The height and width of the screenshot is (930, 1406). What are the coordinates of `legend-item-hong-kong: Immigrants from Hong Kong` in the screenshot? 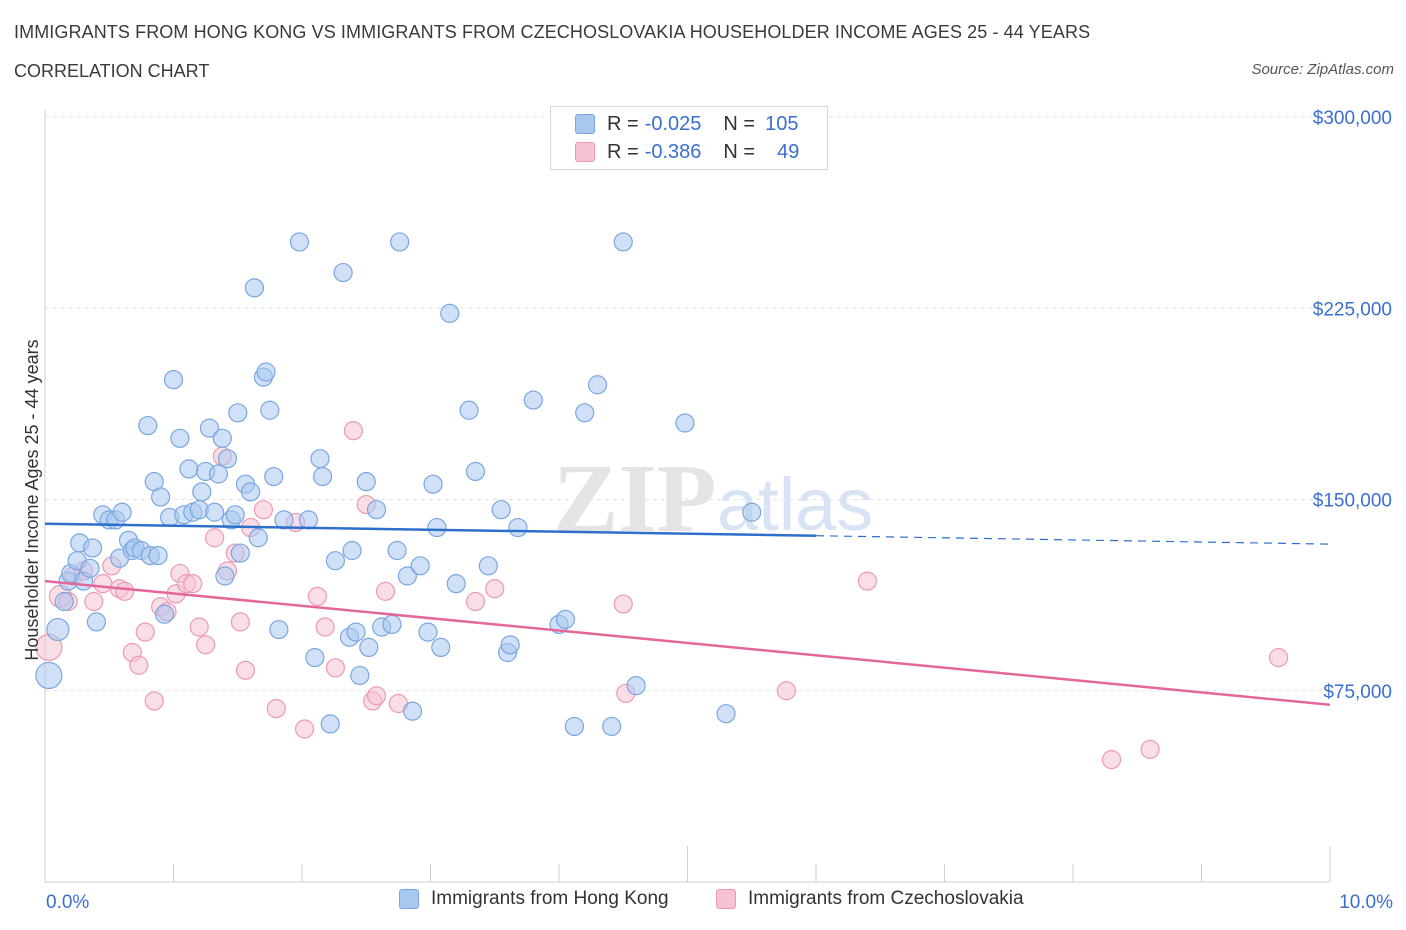 It's located at (534, 899).